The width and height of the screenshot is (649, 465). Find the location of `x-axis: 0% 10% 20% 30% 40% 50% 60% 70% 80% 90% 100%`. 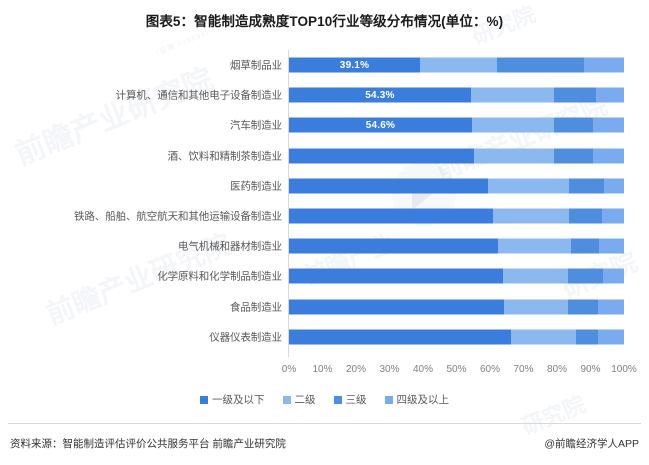

x-axis: 0% 10% 20% 30% 40% 50% 60% 70% 80% 90% 100% is located at coordinates (324, 373).